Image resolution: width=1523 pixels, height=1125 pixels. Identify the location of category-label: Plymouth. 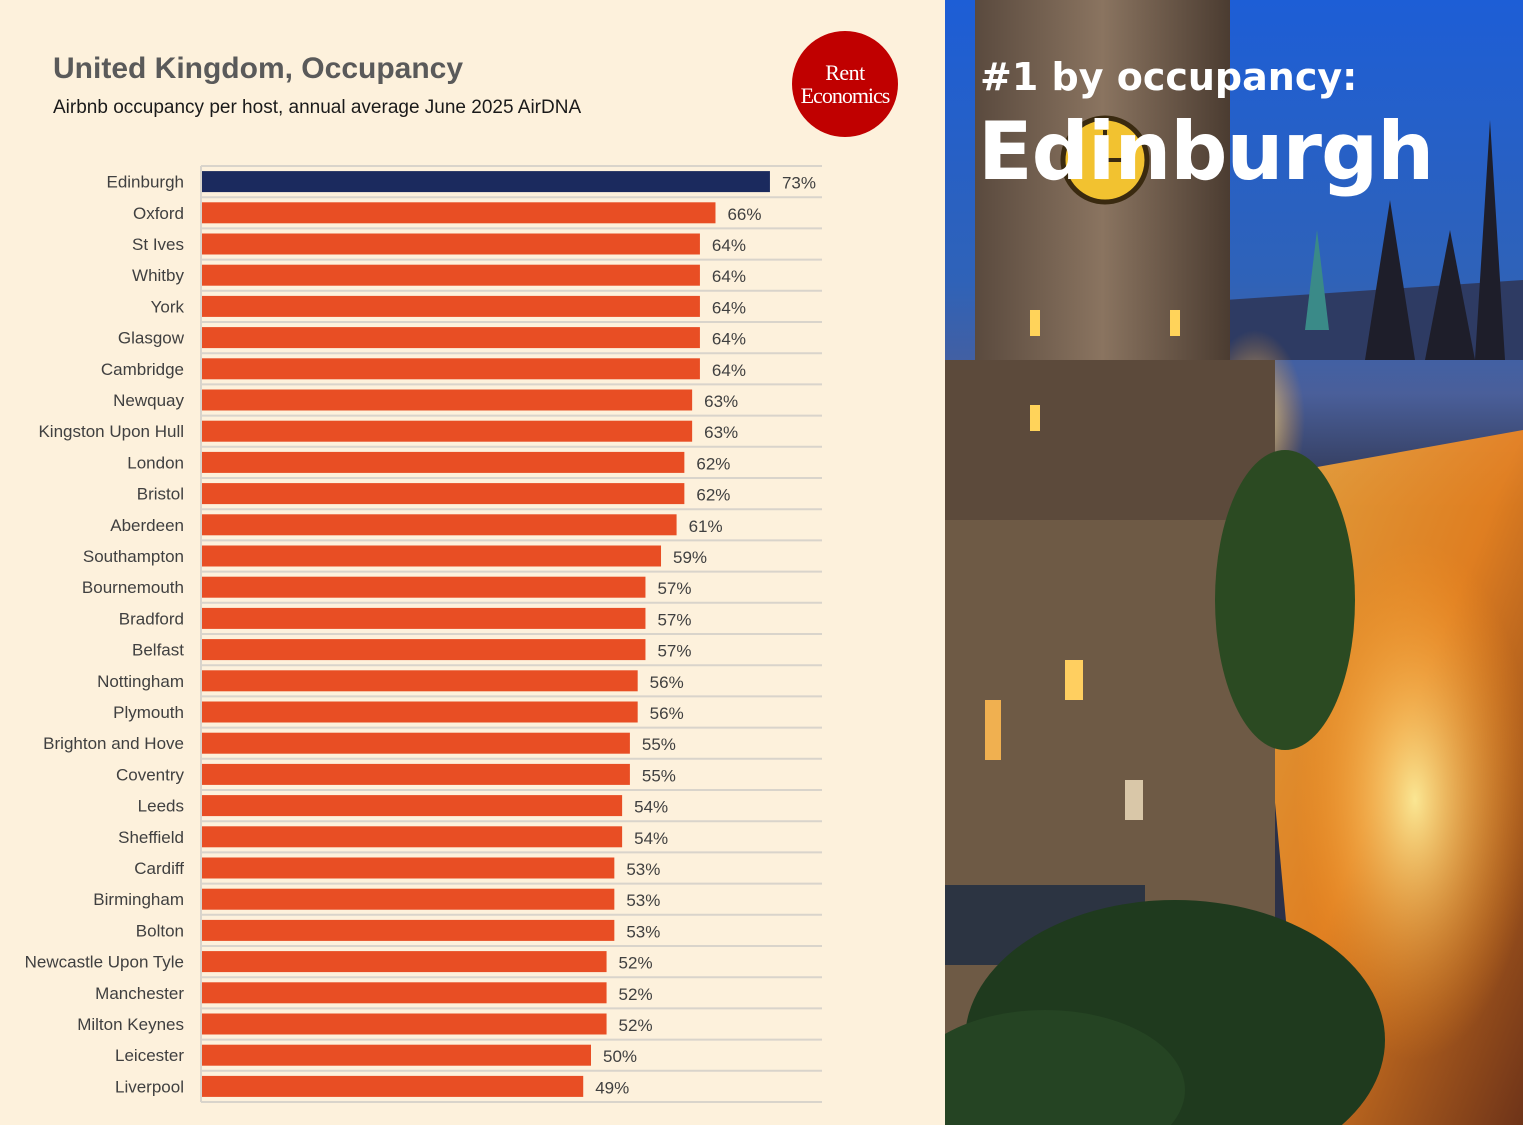
(148, 712).